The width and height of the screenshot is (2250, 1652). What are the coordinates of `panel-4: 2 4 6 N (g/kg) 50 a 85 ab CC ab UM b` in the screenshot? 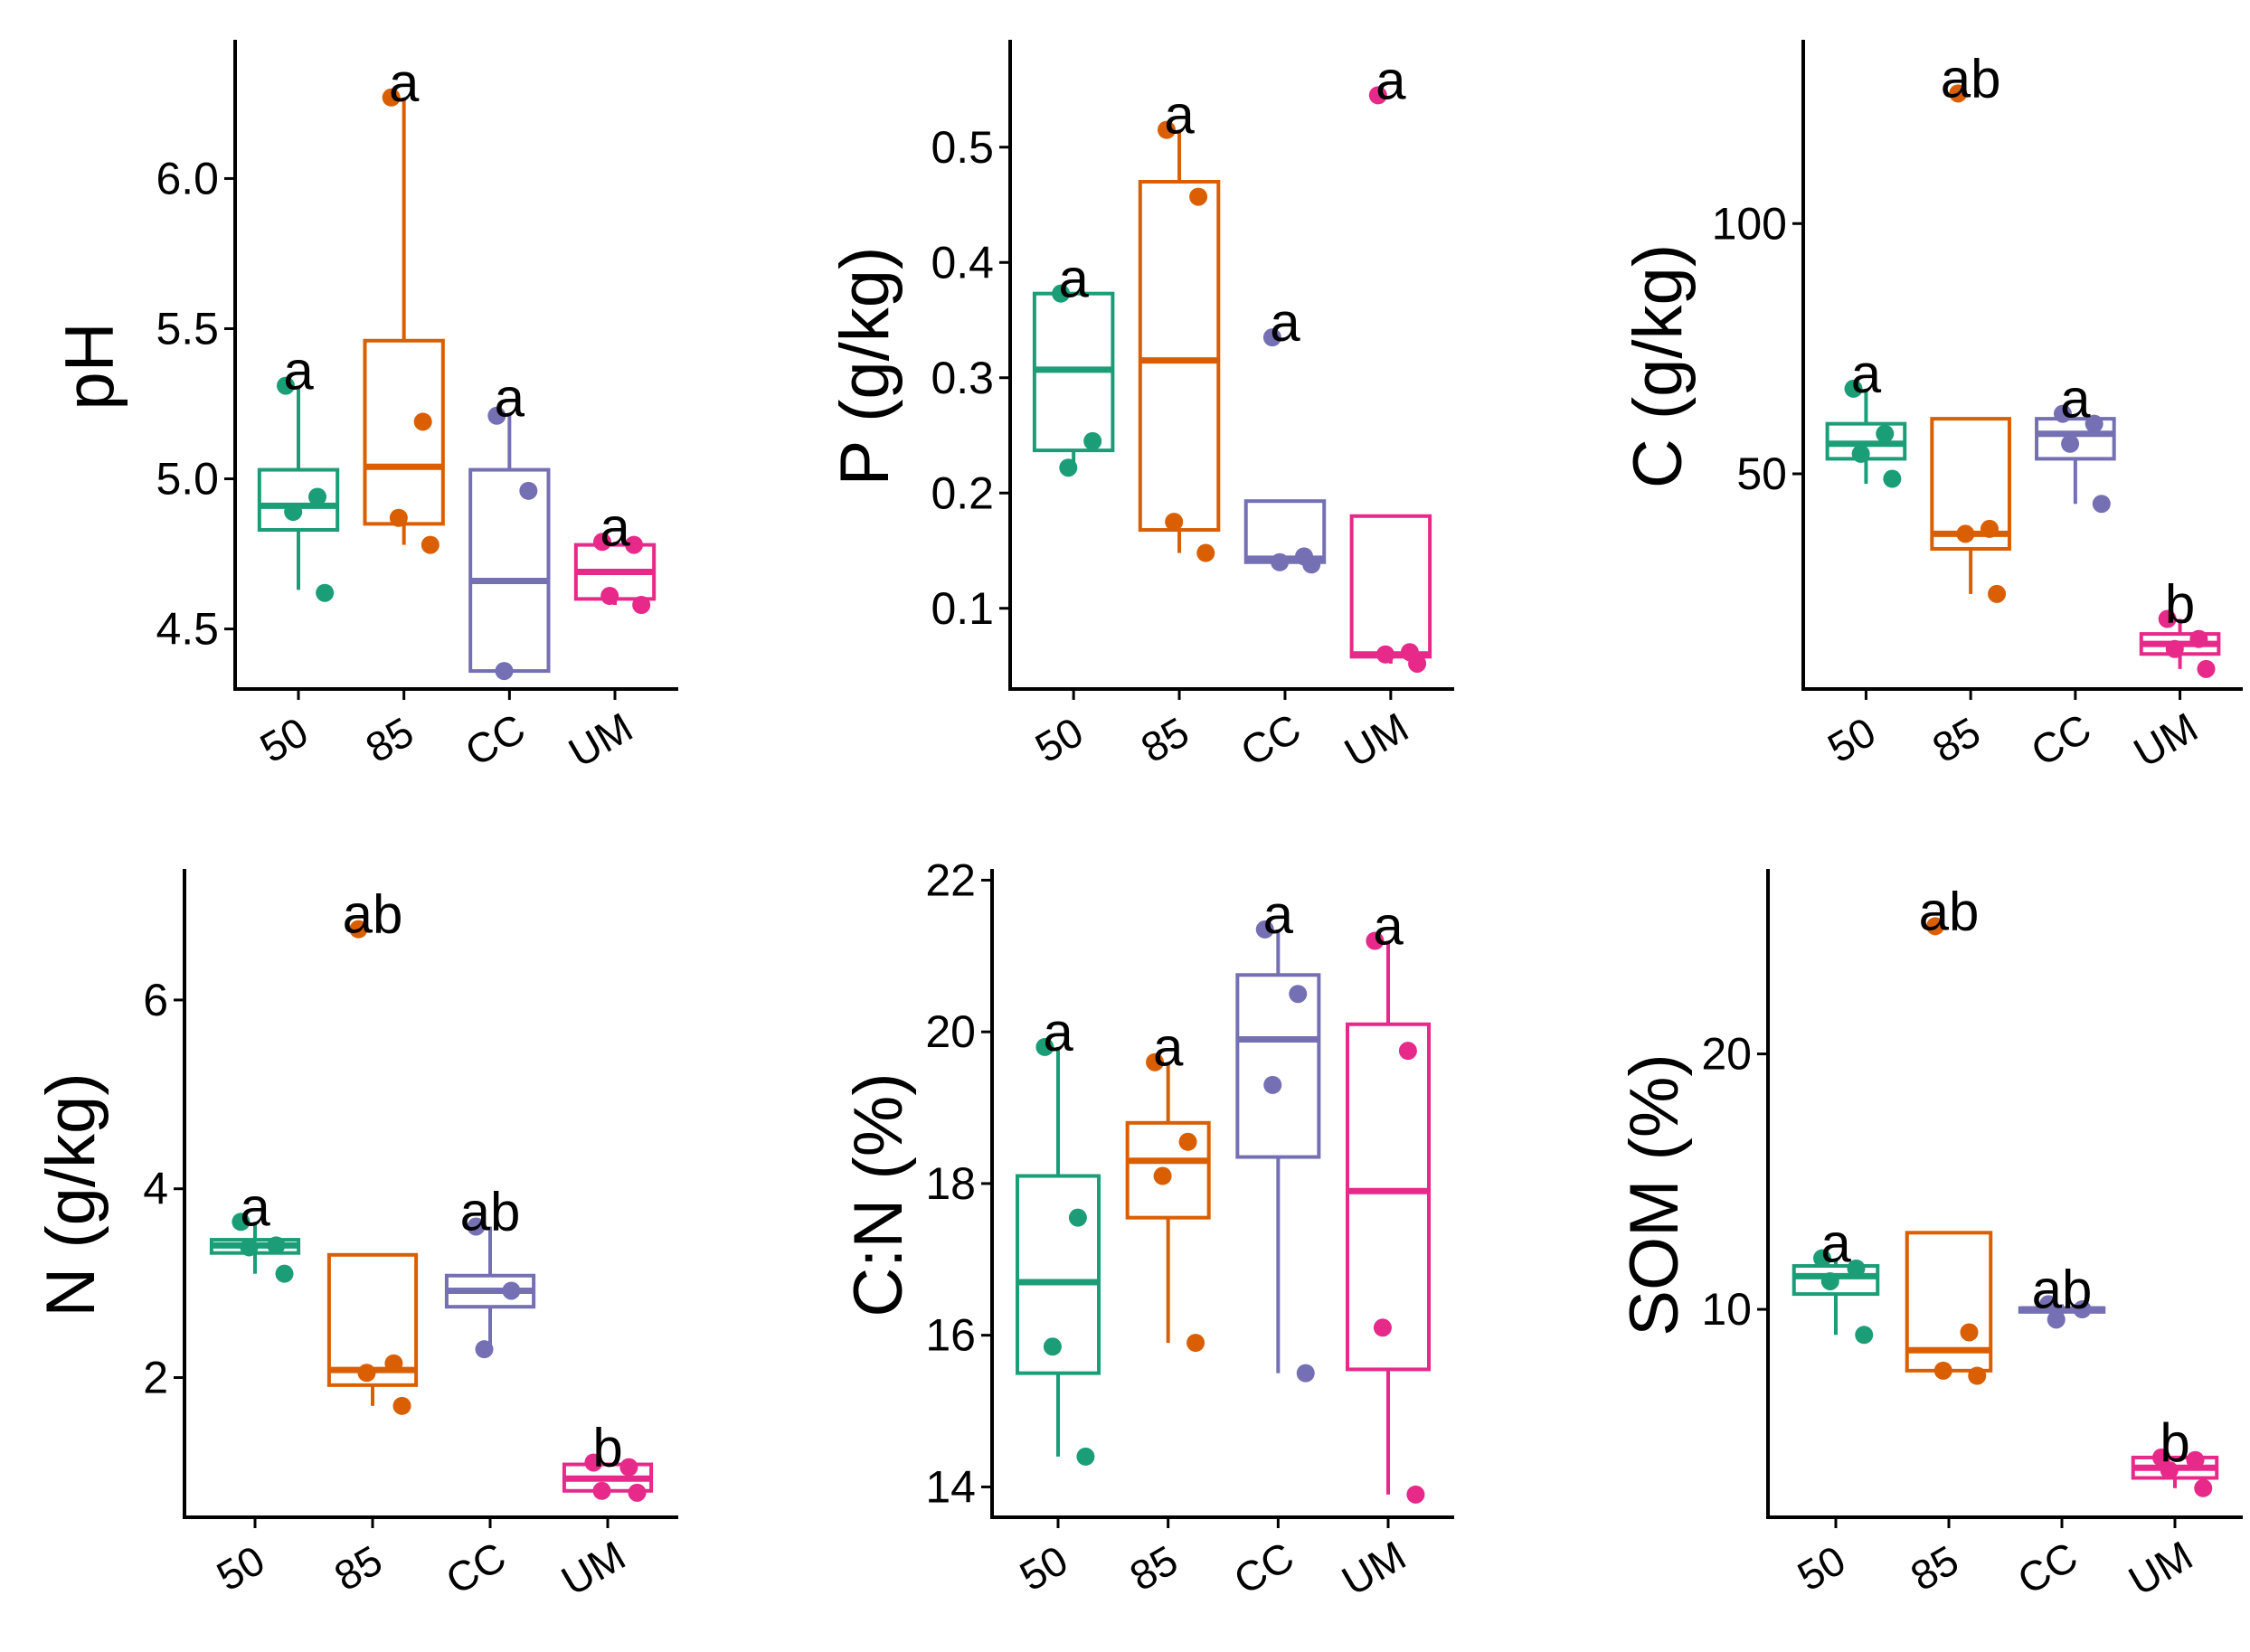 It's located at (355, 1237).